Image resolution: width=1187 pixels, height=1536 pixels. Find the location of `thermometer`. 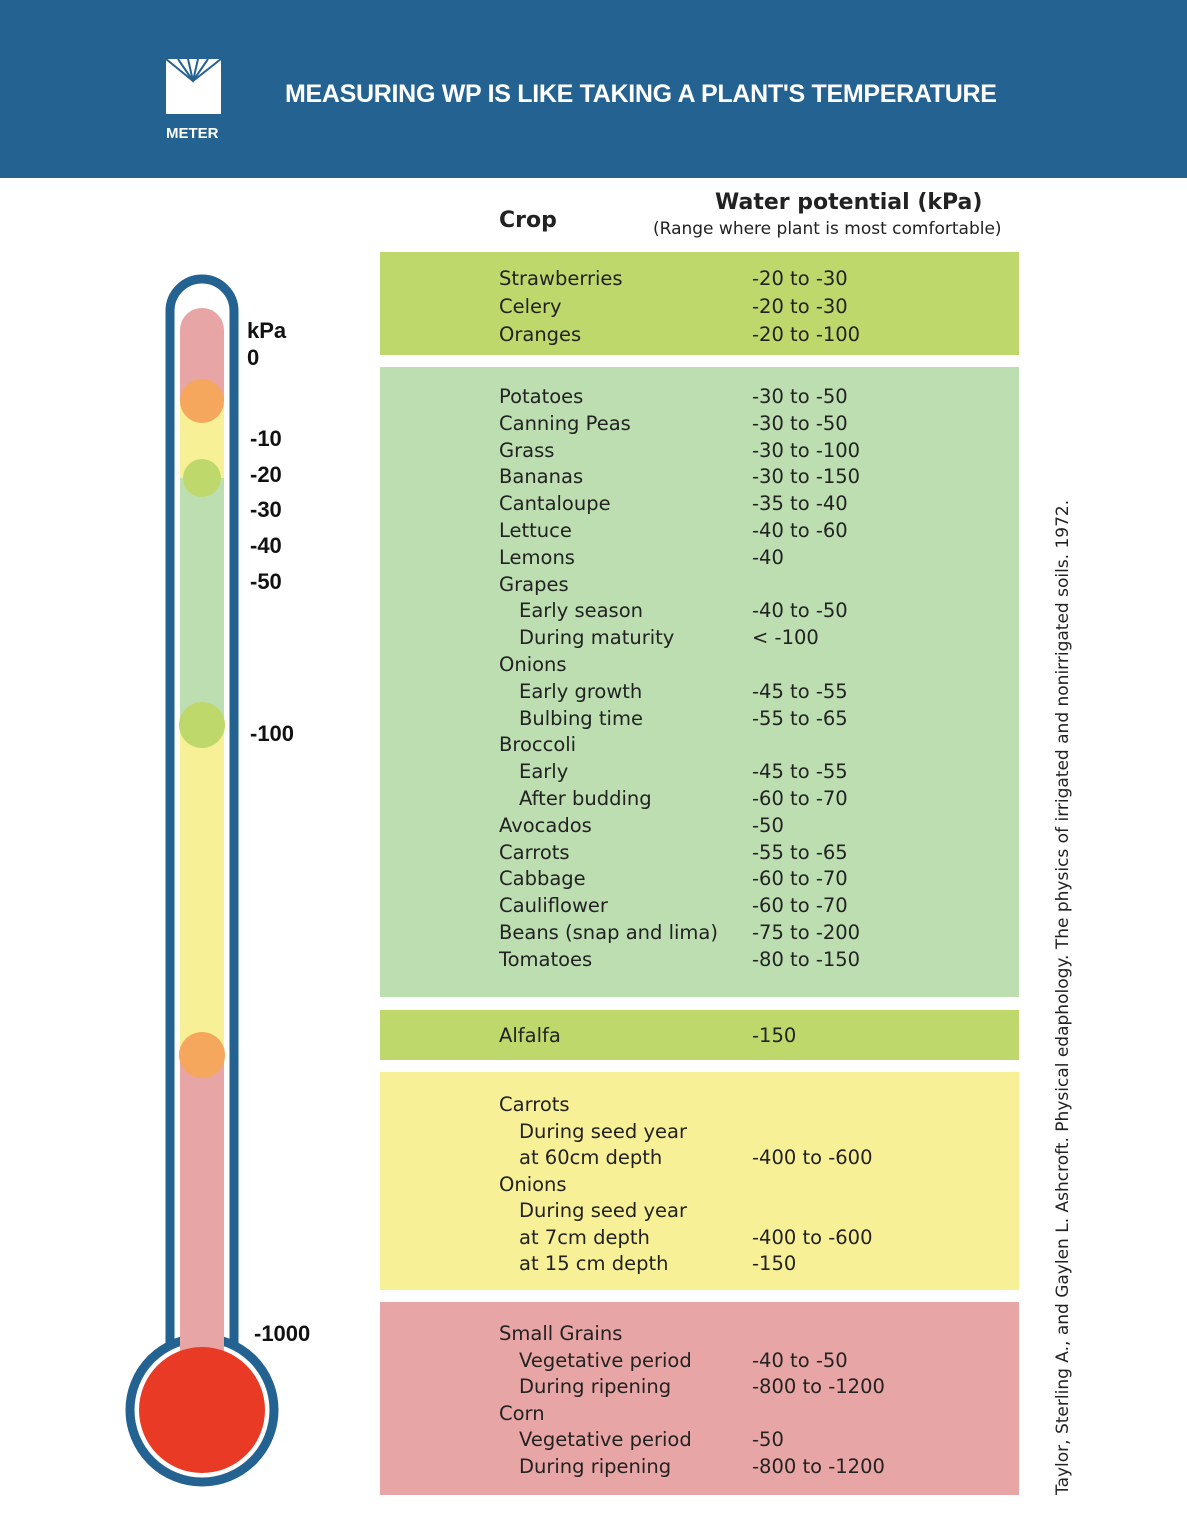

thermometer is located at coordinates (202, 880).